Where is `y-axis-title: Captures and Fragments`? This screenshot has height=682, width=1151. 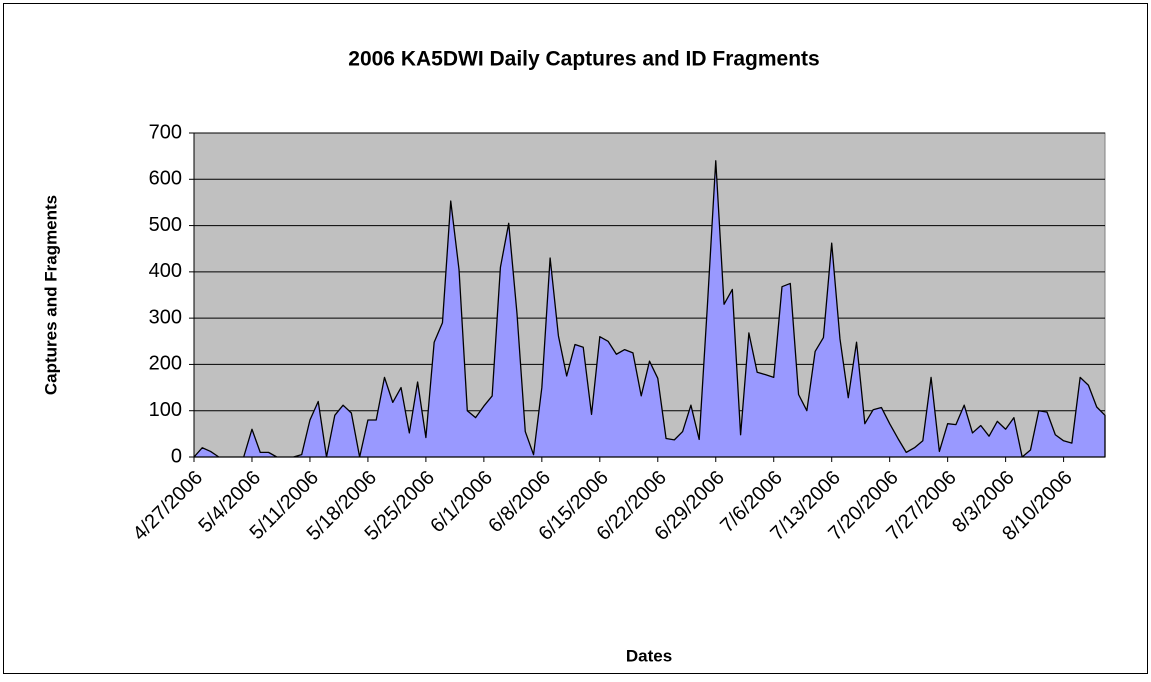
y-axis-title: Captures and Fragments is located at coordinates (50, 295).